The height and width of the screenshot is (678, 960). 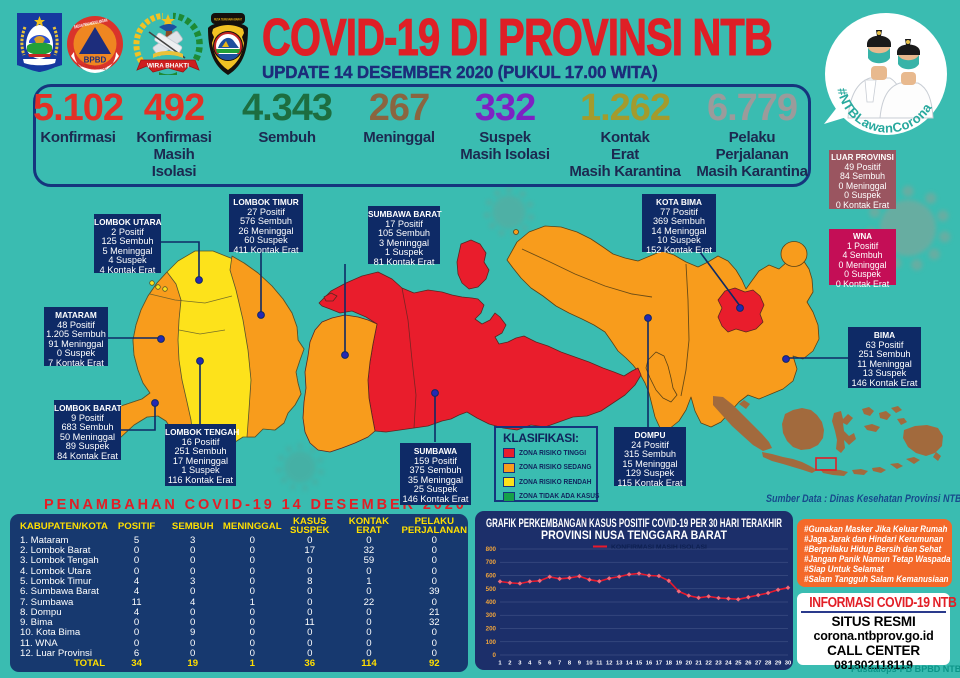 I want to click on svg-text: 500, so click(x=491, y=589).